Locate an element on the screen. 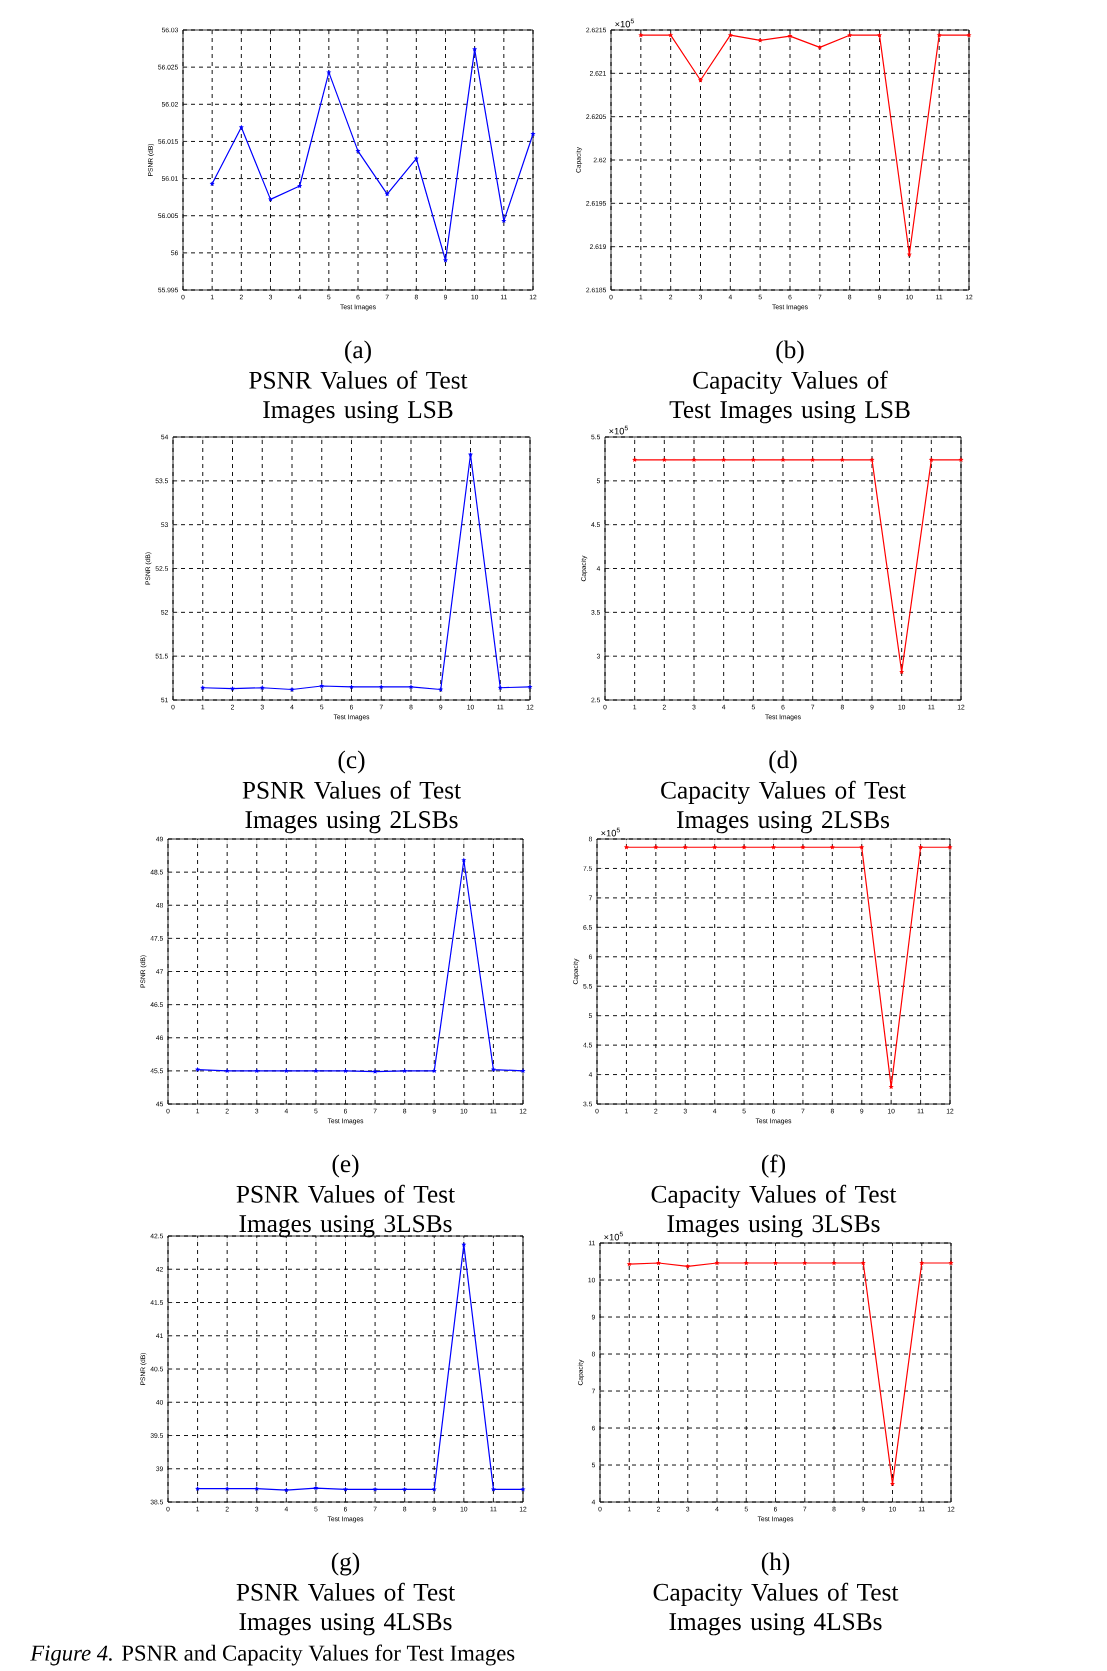  text: (e) is located at coordinates (345, 1166).